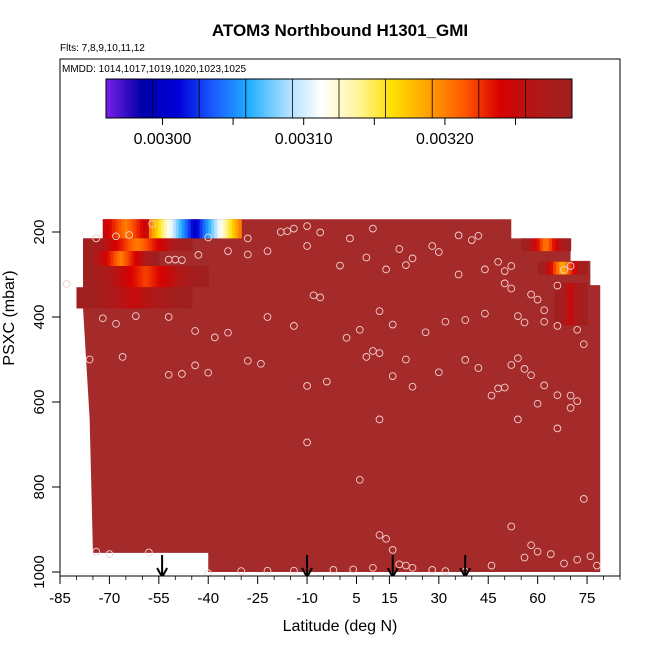  What do you see at coordinates (258, 598) in the screenshot?
I see `x-tick-label: -25` at bounding box center [258, 598].